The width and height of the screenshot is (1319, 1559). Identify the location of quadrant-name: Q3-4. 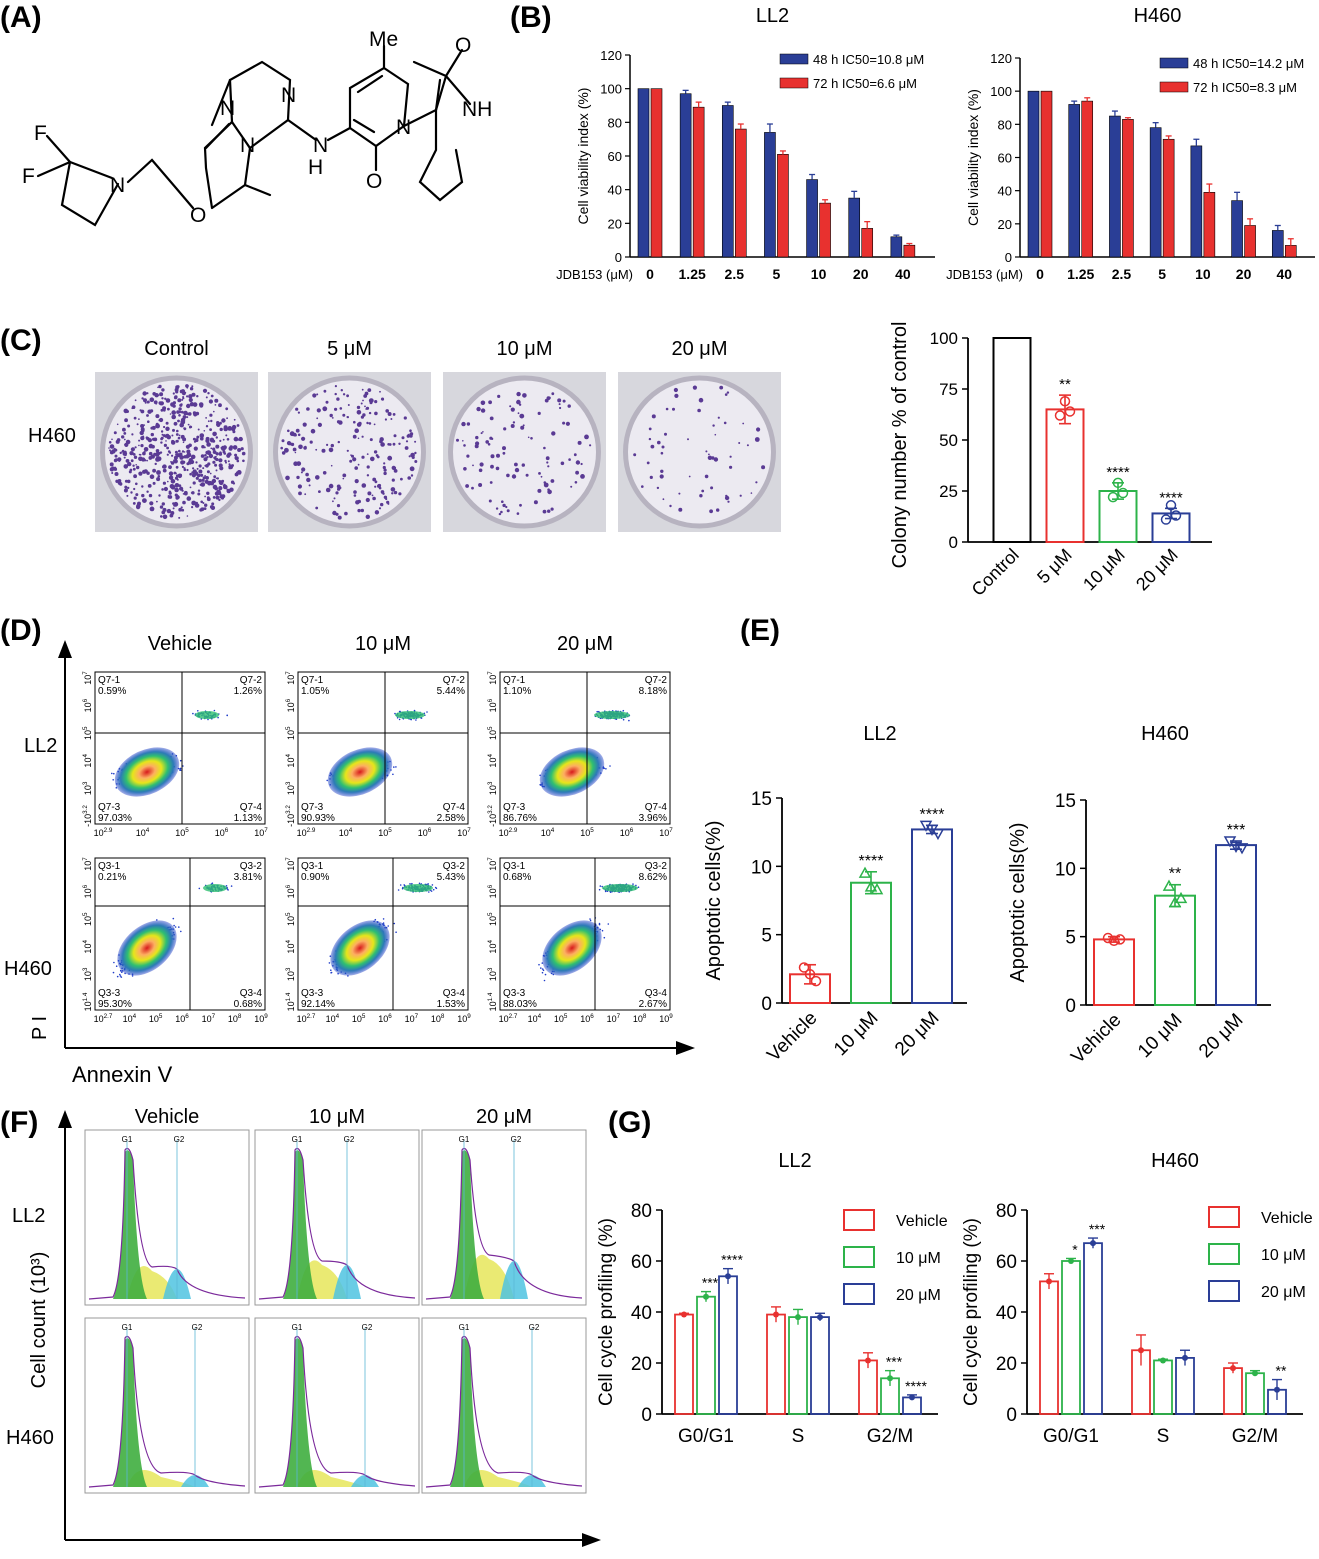
(251, 993).